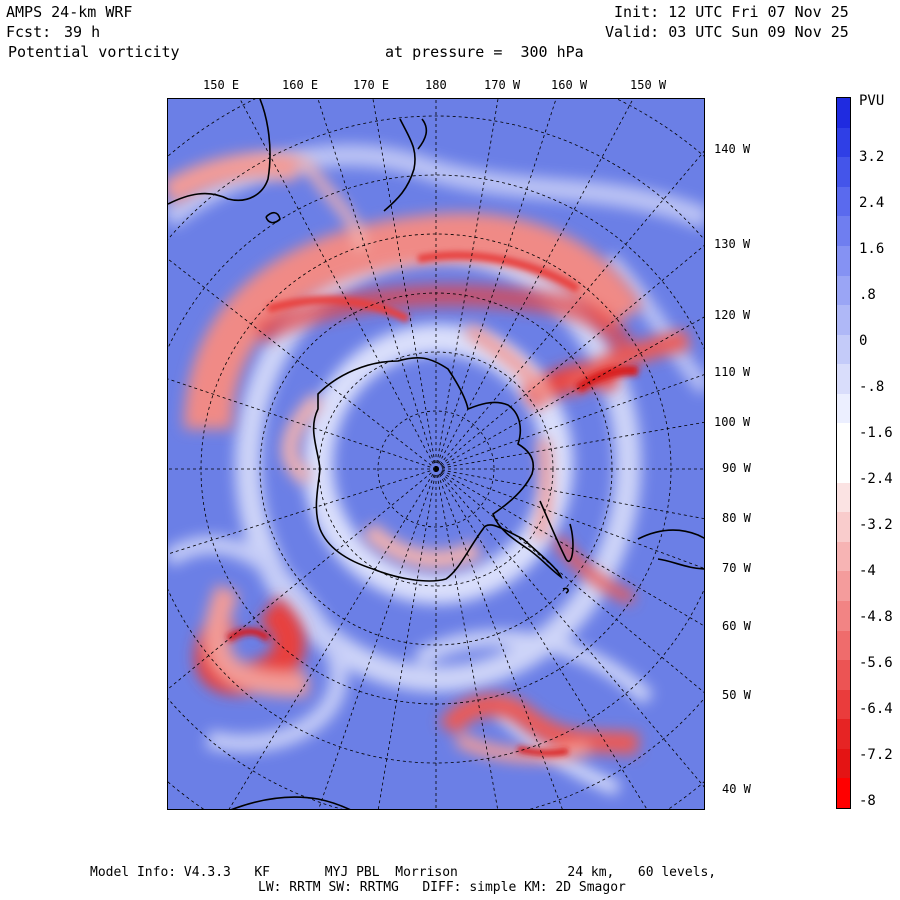 The image size is (900, 900). I want to click on colorbar-tick-label: 2.4, so click(872, 203).